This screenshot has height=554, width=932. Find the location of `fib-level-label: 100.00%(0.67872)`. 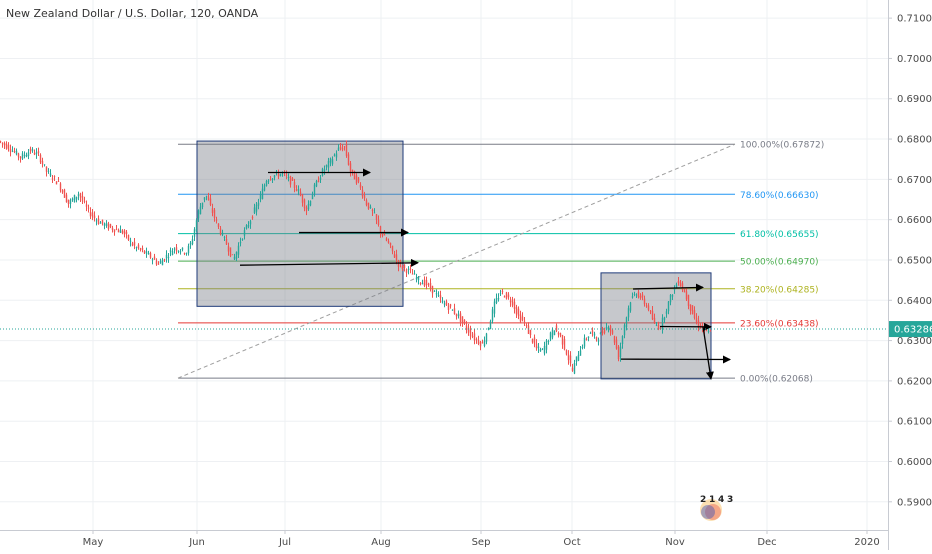

fib-level-label: 100.00%(0.67872) is located at coordinates (782, 146).